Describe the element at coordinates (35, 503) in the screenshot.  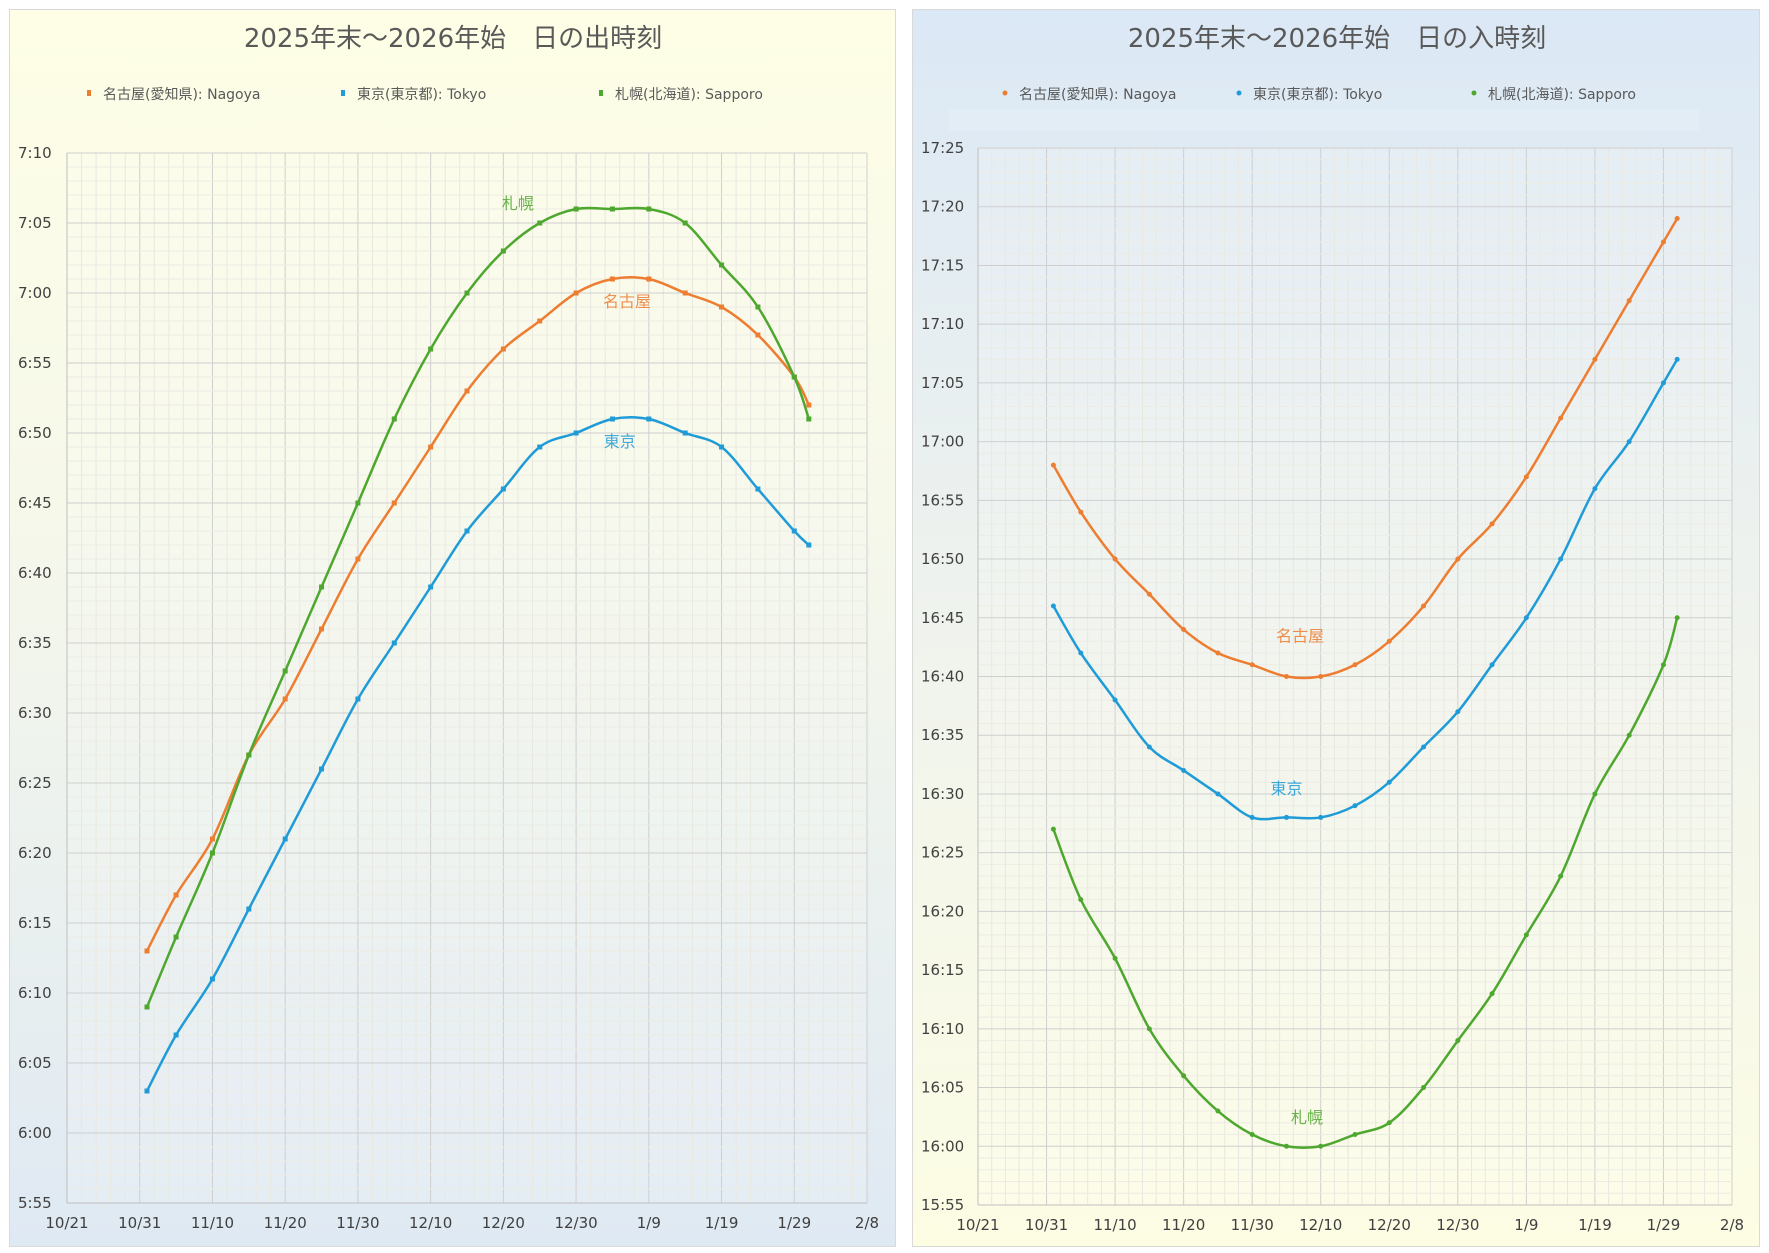
I see `y-tick-label: 6:45` at that location.